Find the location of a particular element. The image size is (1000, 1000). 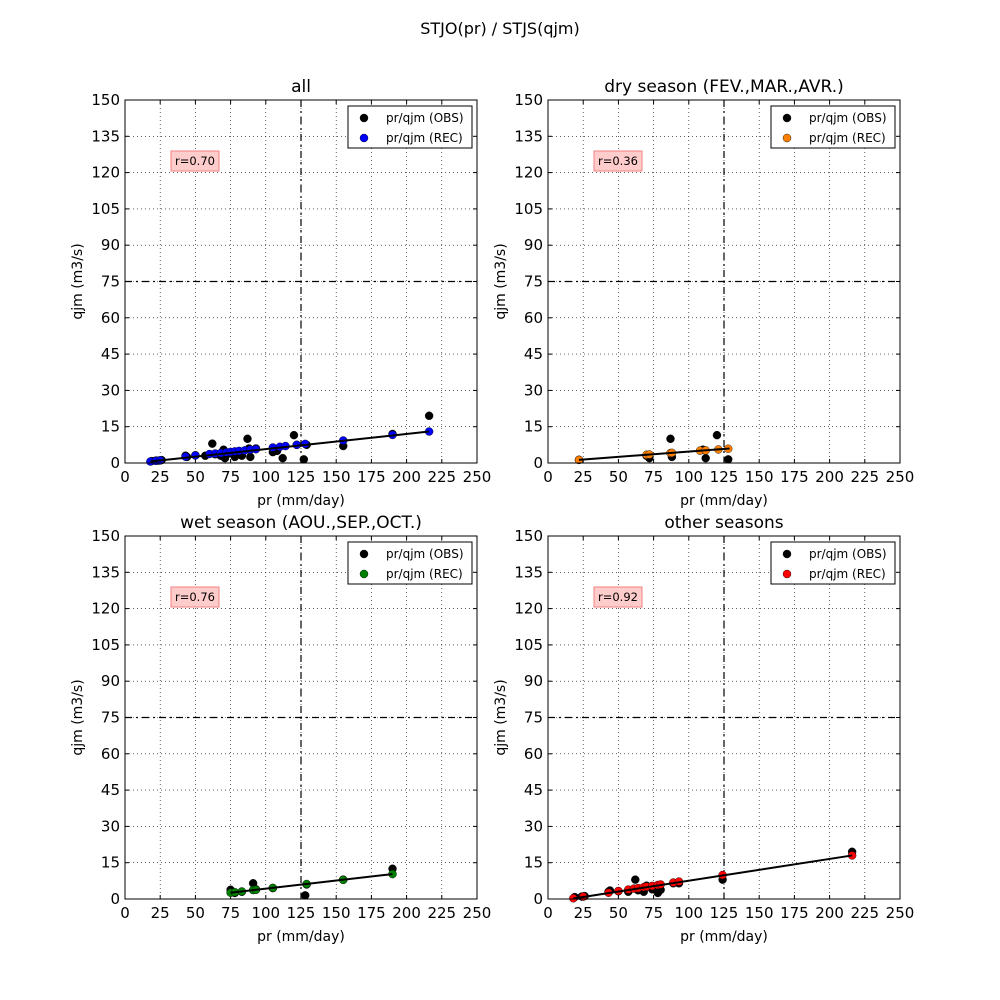

y-tick-label: 30 is located at coordinates (110, 826).